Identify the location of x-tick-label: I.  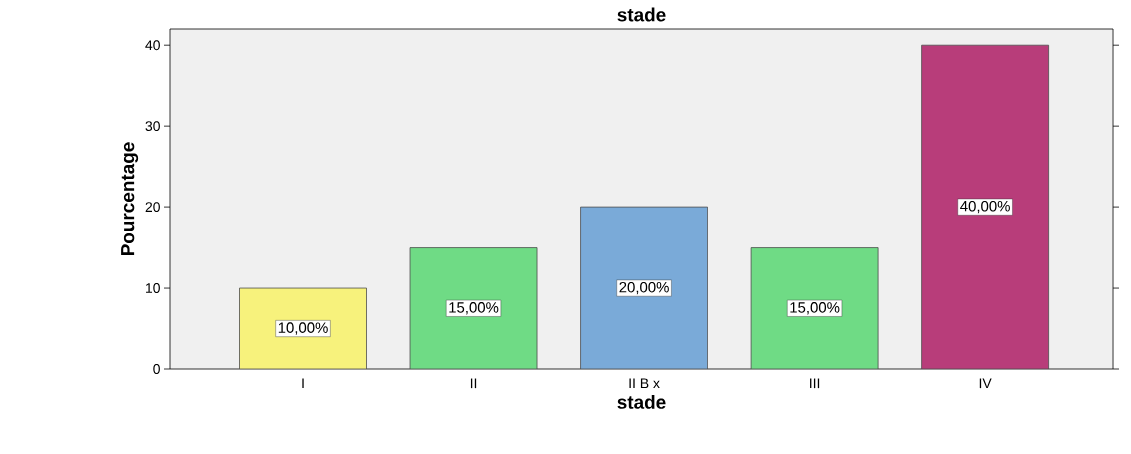
(303, 383).